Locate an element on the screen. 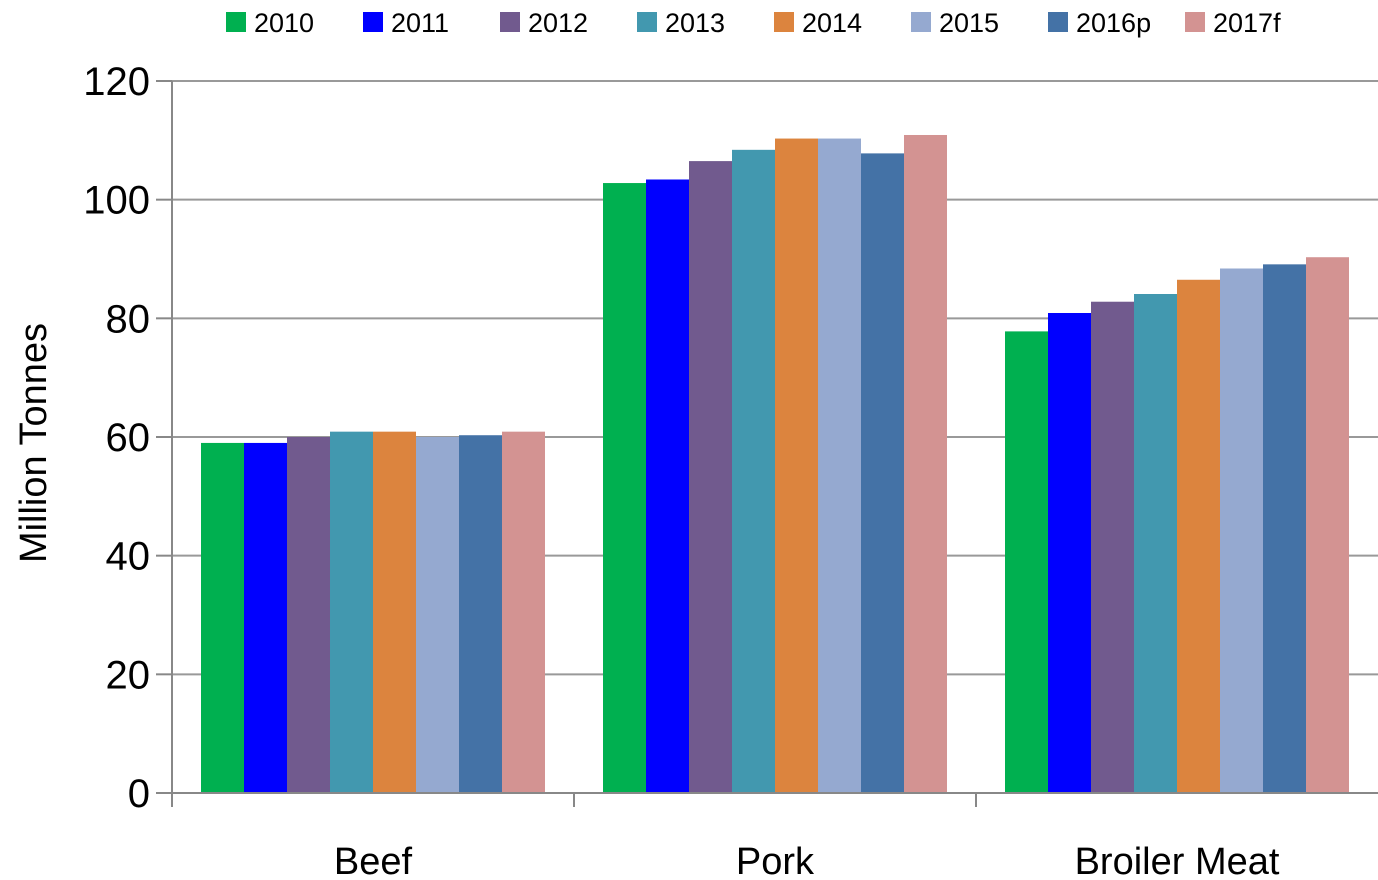  y-tick-label-60: 60 is located at coordinates (128, 438).